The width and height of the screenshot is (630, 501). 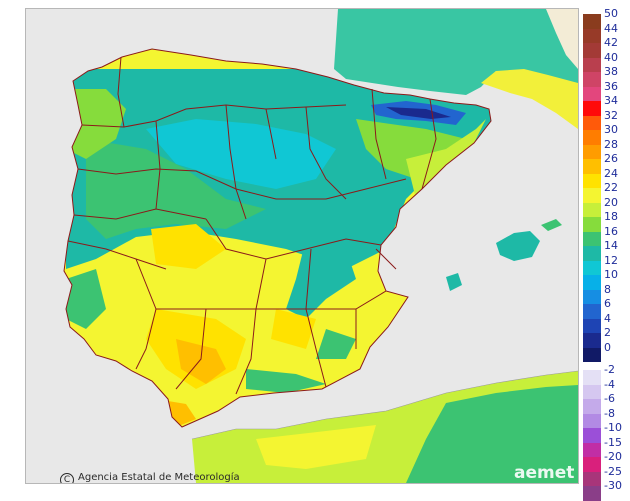 What do you see at coordinates (611, 158) in the screenshot?
I see `legend-label: 26` at bounding box center [611, 158].